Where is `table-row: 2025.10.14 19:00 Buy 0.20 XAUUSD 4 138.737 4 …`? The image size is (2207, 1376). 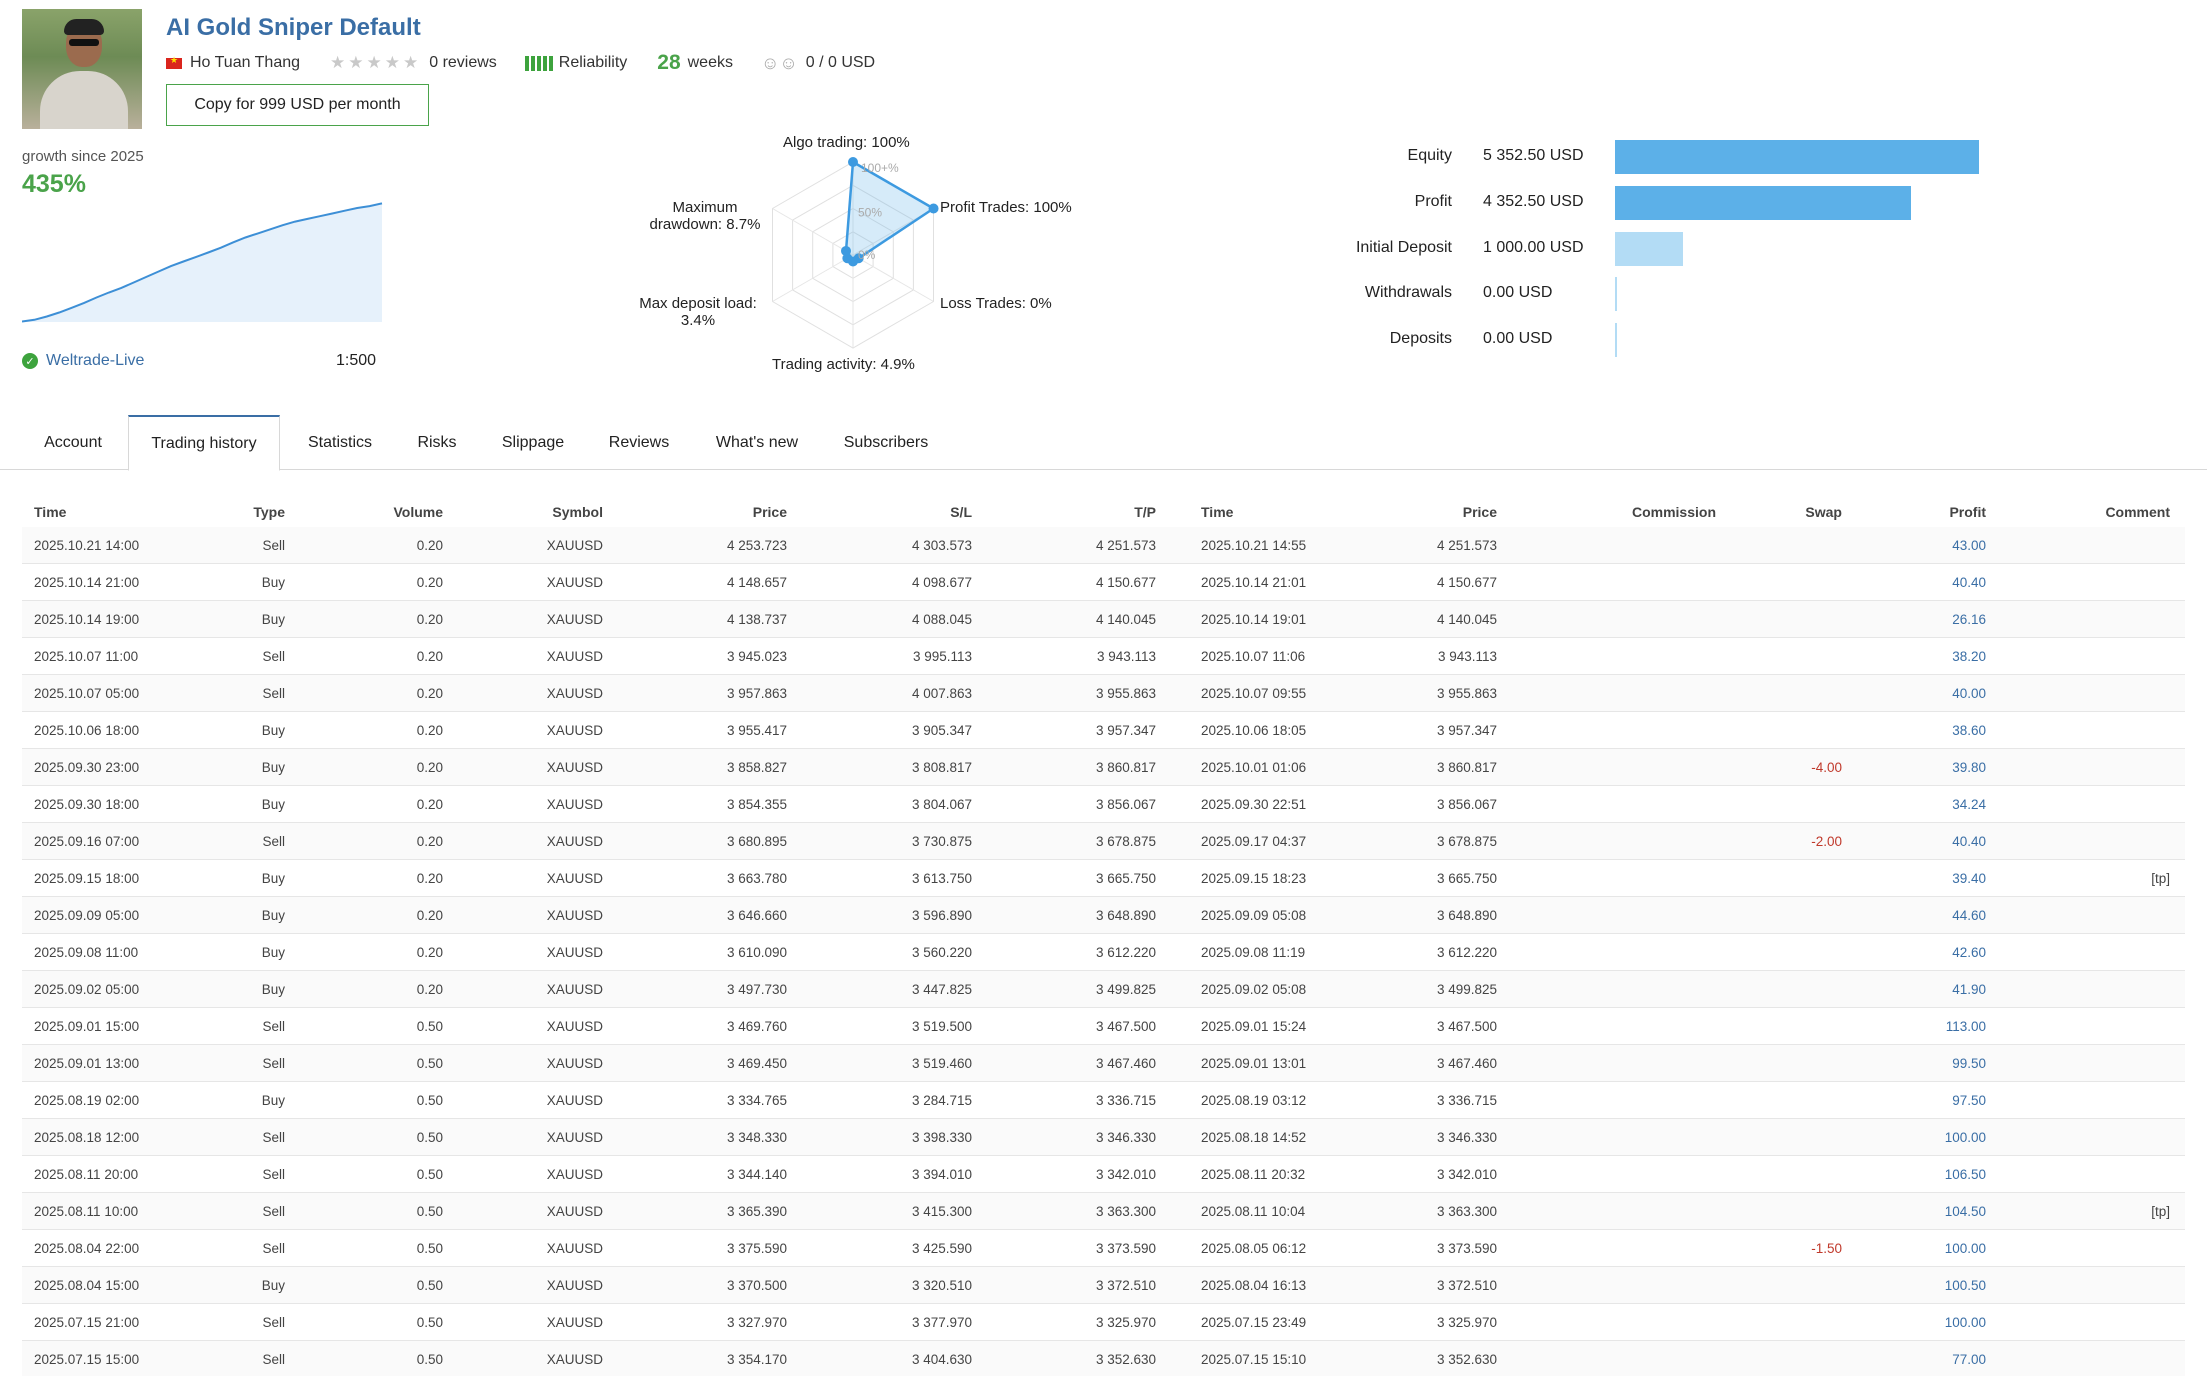 table-row: 2025.10.14 19:00 Buy 0.20 XAUUSD 4 138.737 4 … is located at coordinates (1103, 619).